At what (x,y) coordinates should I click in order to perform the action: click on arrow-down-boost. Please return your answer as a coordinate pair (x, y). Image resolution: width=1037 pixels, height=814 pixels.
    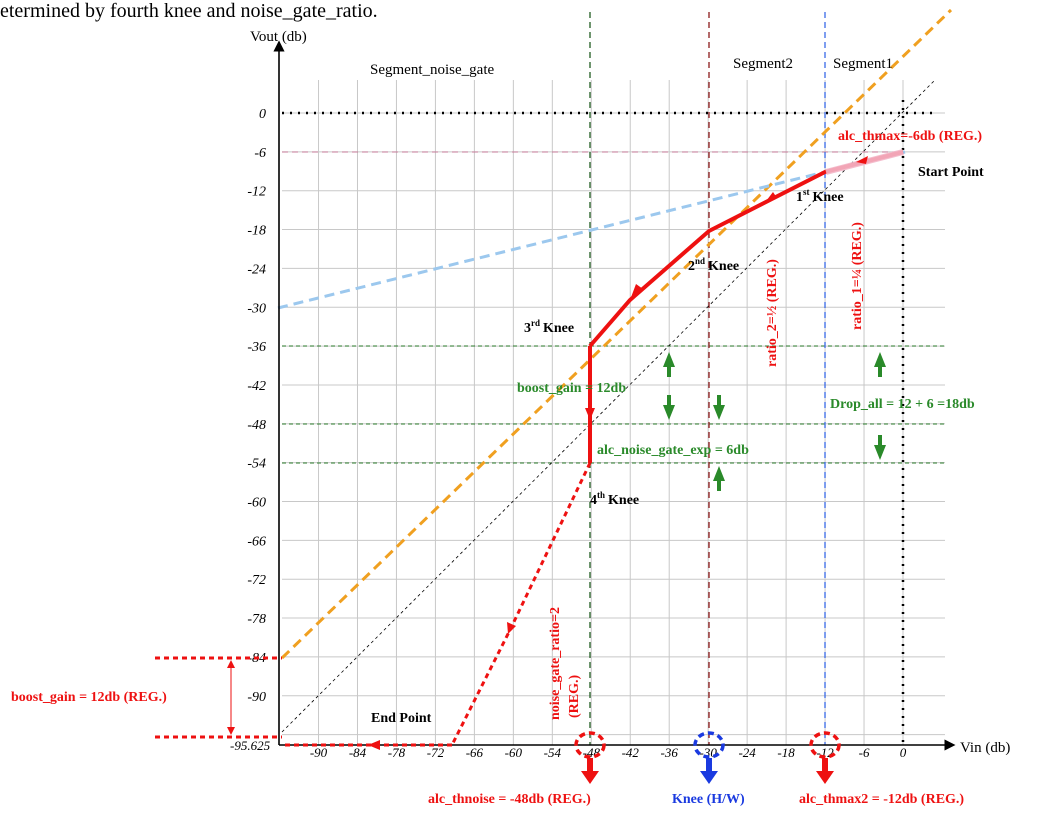
    Looking at the image, I should click on (669, 407).